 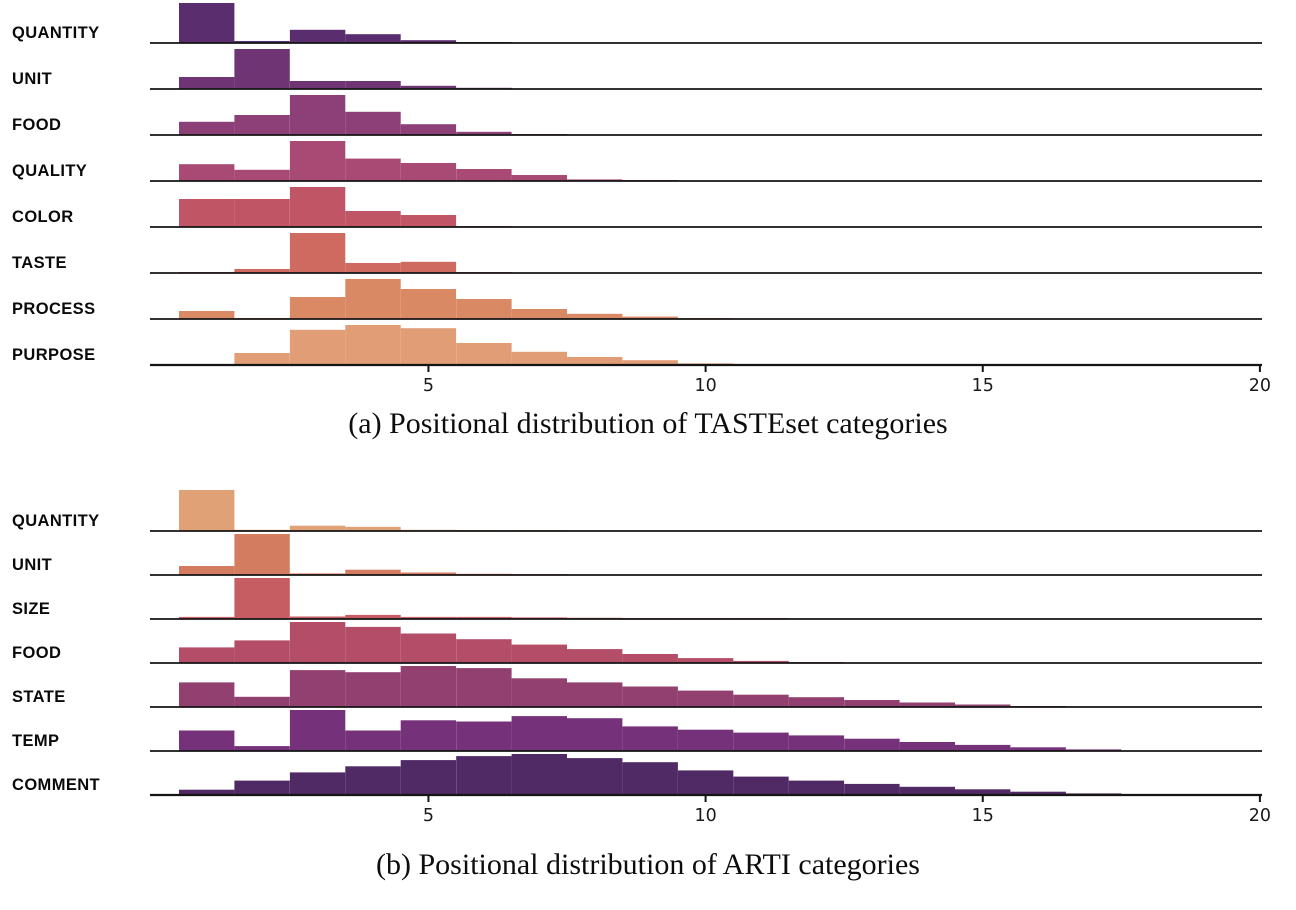 I want to click on row-color: COLOR, so click(x=637, y=207).